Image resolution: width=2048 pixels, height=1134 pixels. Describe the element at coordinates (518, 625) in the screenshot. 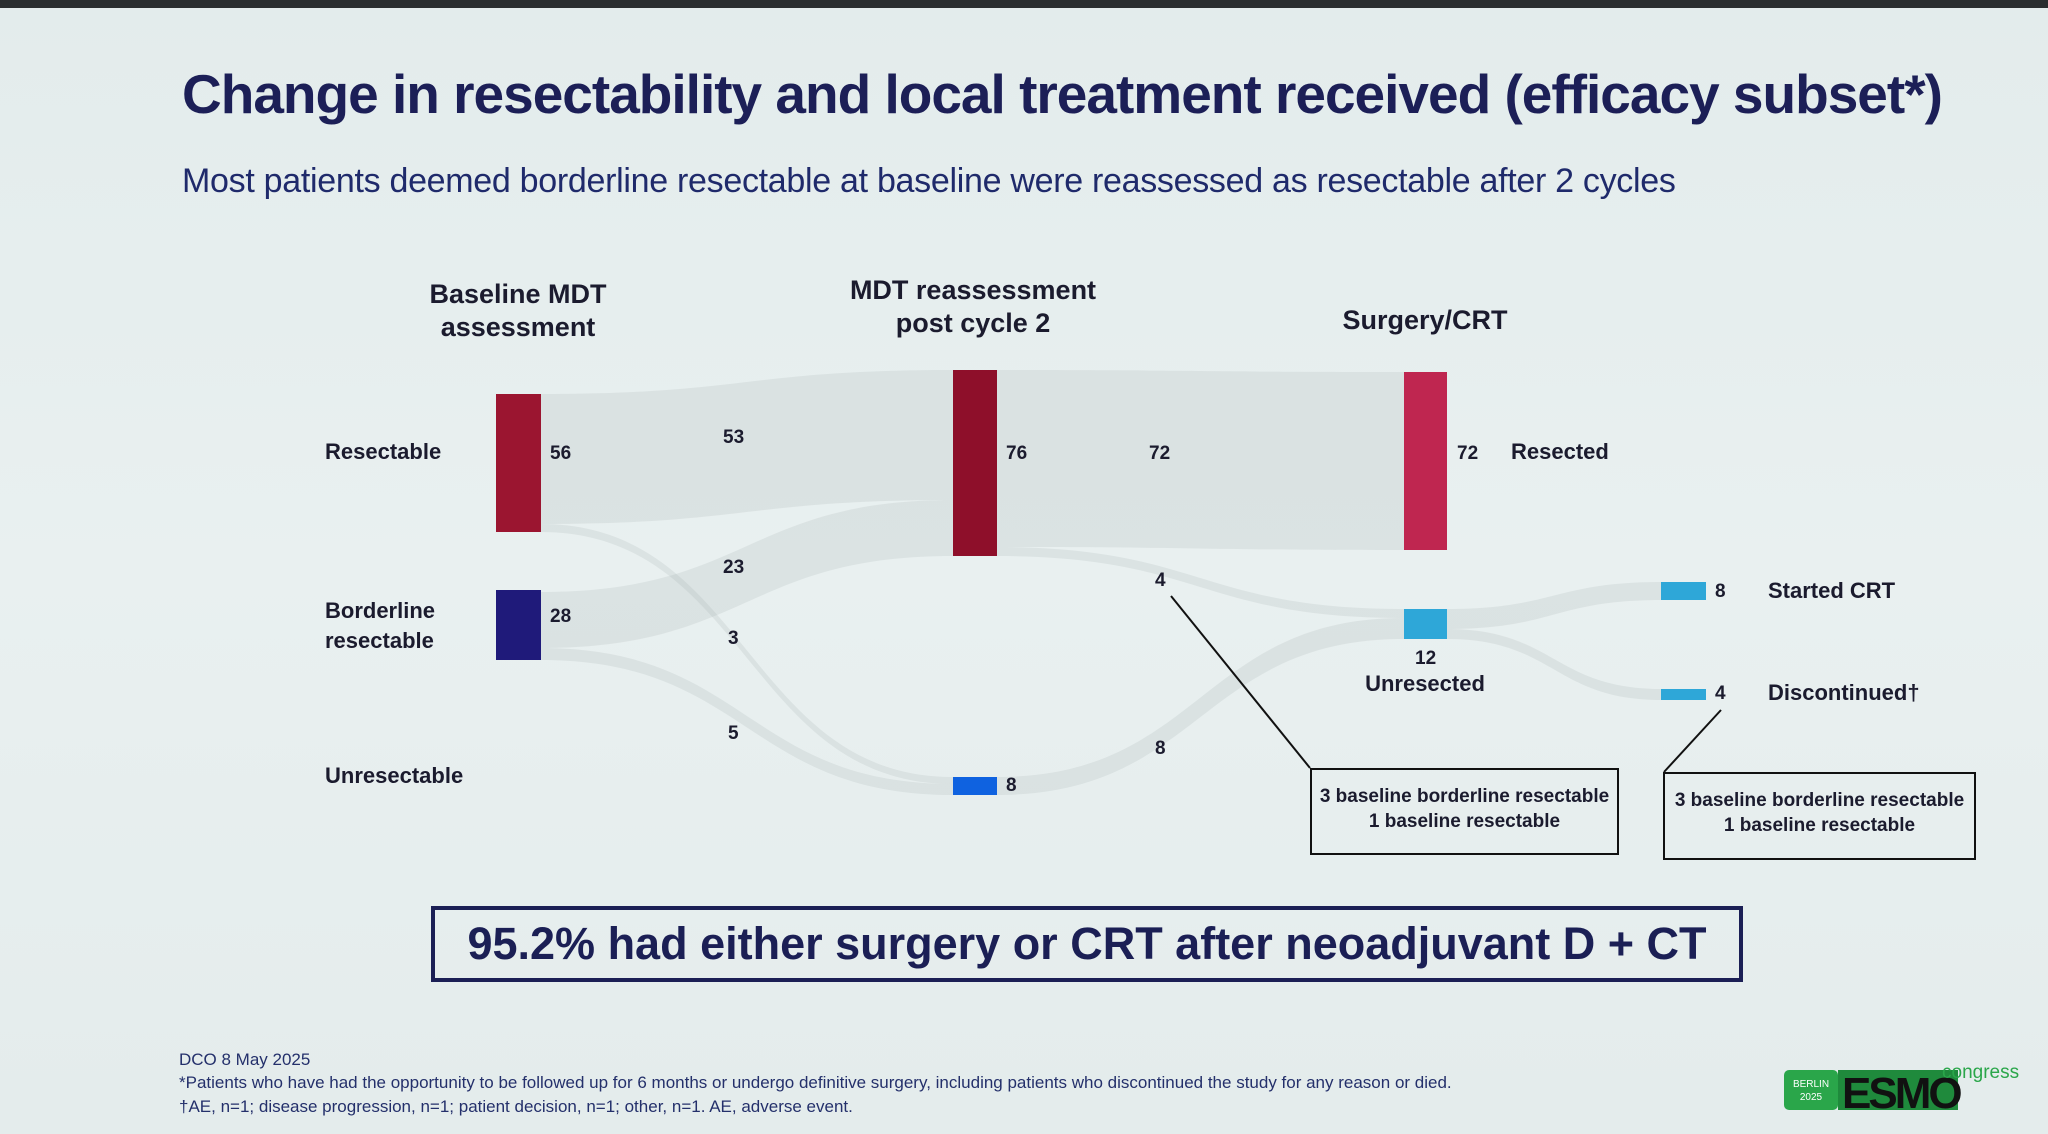

I see `node-bar-base_bord` at that location.